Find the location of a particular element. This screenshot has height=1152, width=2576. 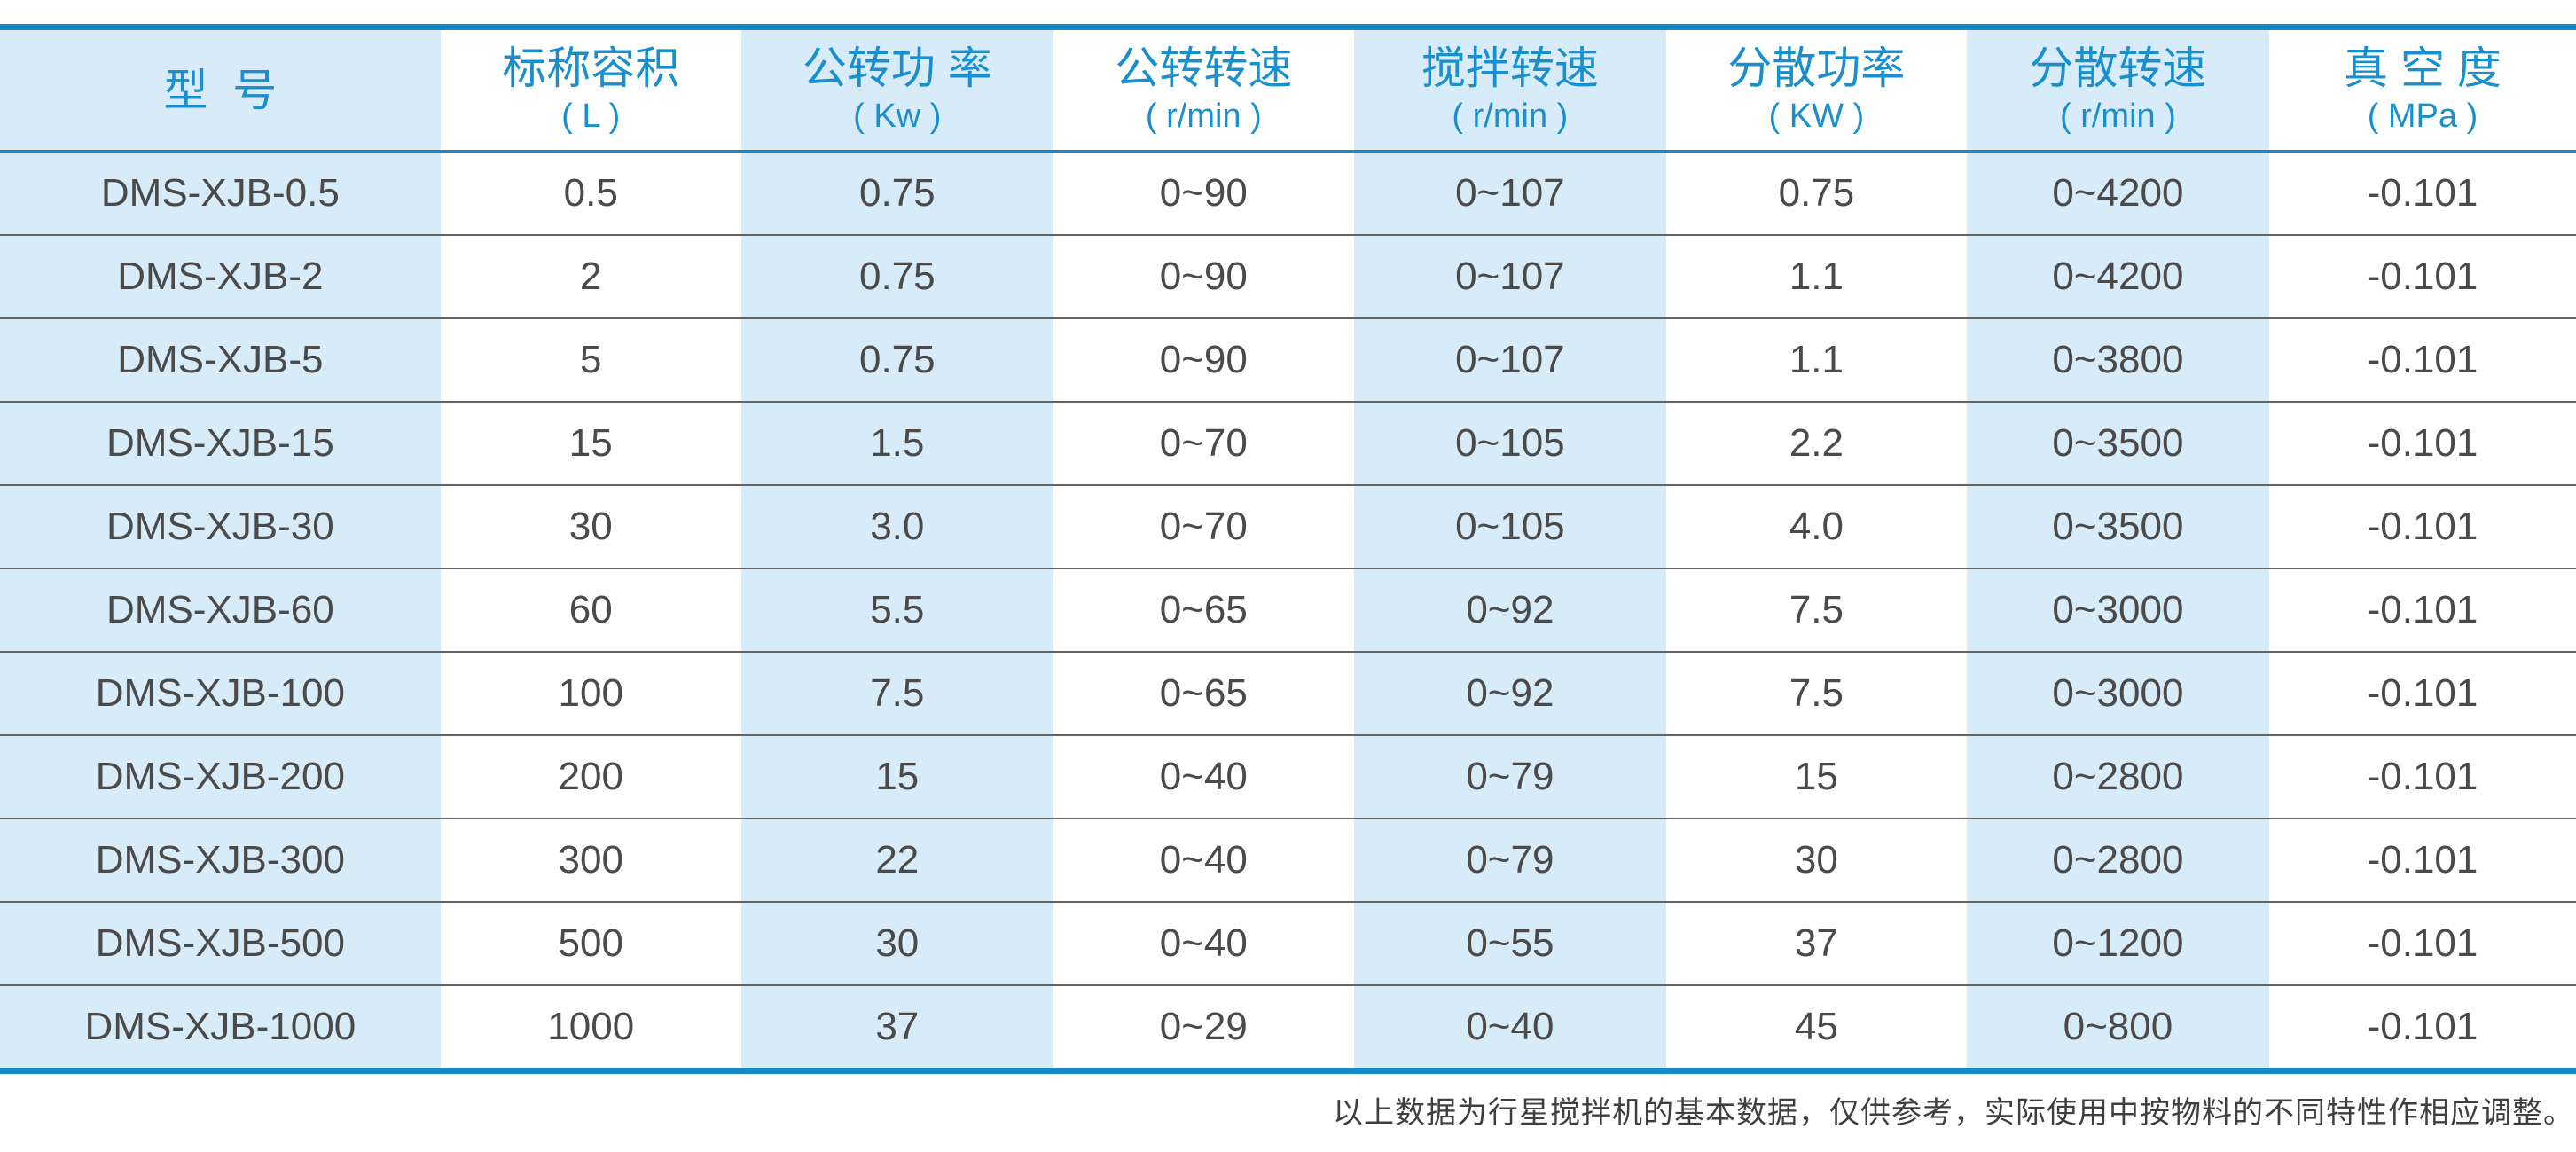

col-header-vacuum-degree: 真 空 度 ( MPa ) is located at coordinates (2422, 90).